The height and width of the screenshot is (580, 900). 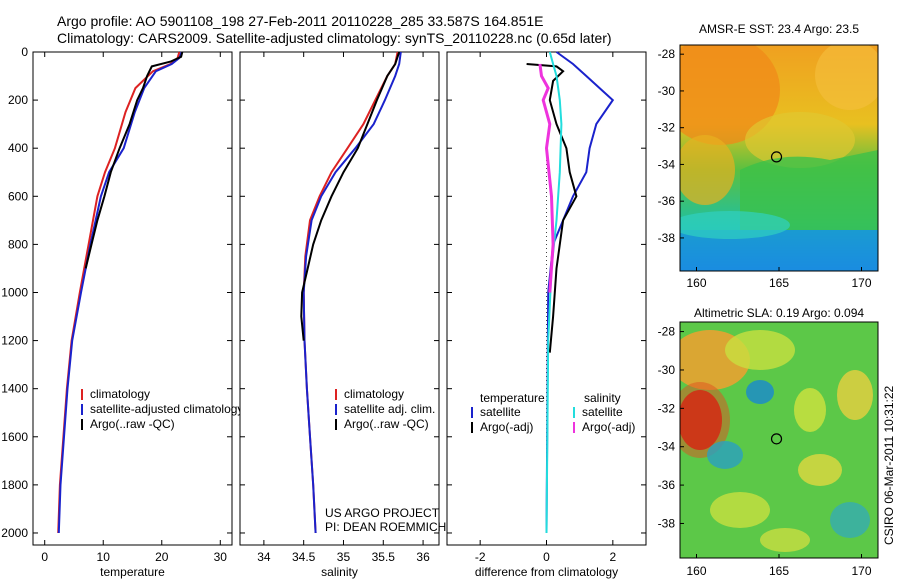 What do you see at coordinates (546, 572) in the screenshot?
I see `x-axis-label: difference from climatology` at bounding box center [546, 572].